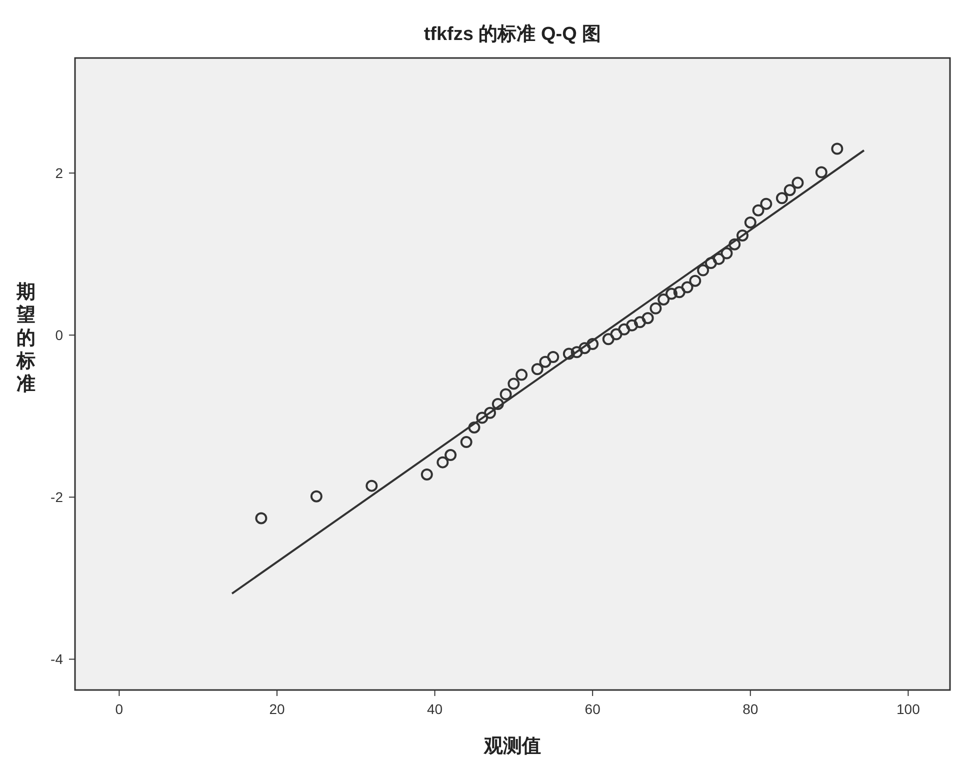  Describe the element at coordinates (908, 709) in the screenshot. I see `x-tick-label: 100` at that location.